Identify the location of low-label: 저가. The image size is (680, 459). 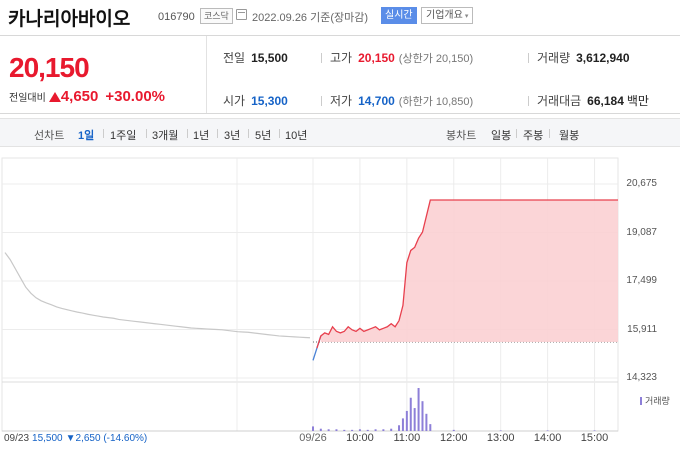
(341, 101).